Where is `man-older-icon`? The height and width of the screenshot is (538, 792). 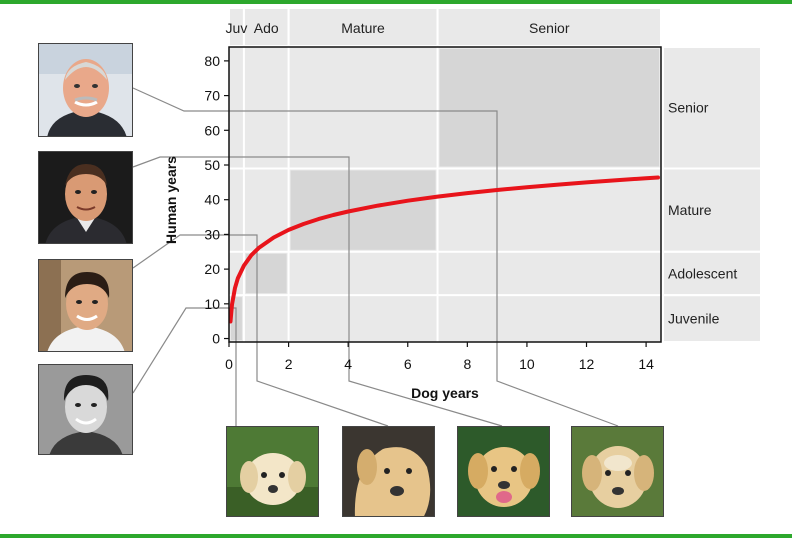 man-older-icon is located at coordinates (85, 90).